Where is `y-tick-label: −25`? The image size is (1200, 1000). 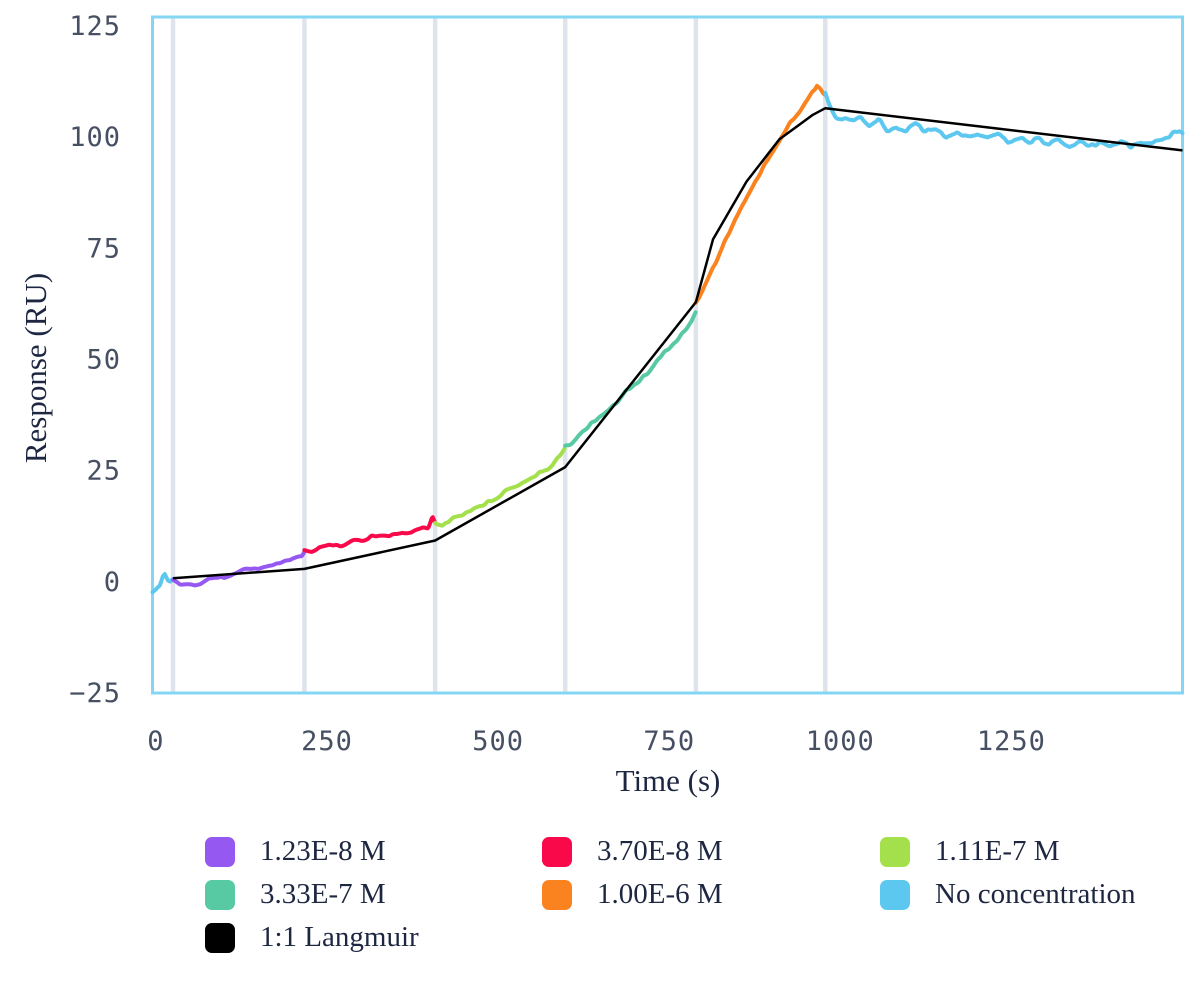 y-tick-label: −25 is located at coordinates (95, 693).